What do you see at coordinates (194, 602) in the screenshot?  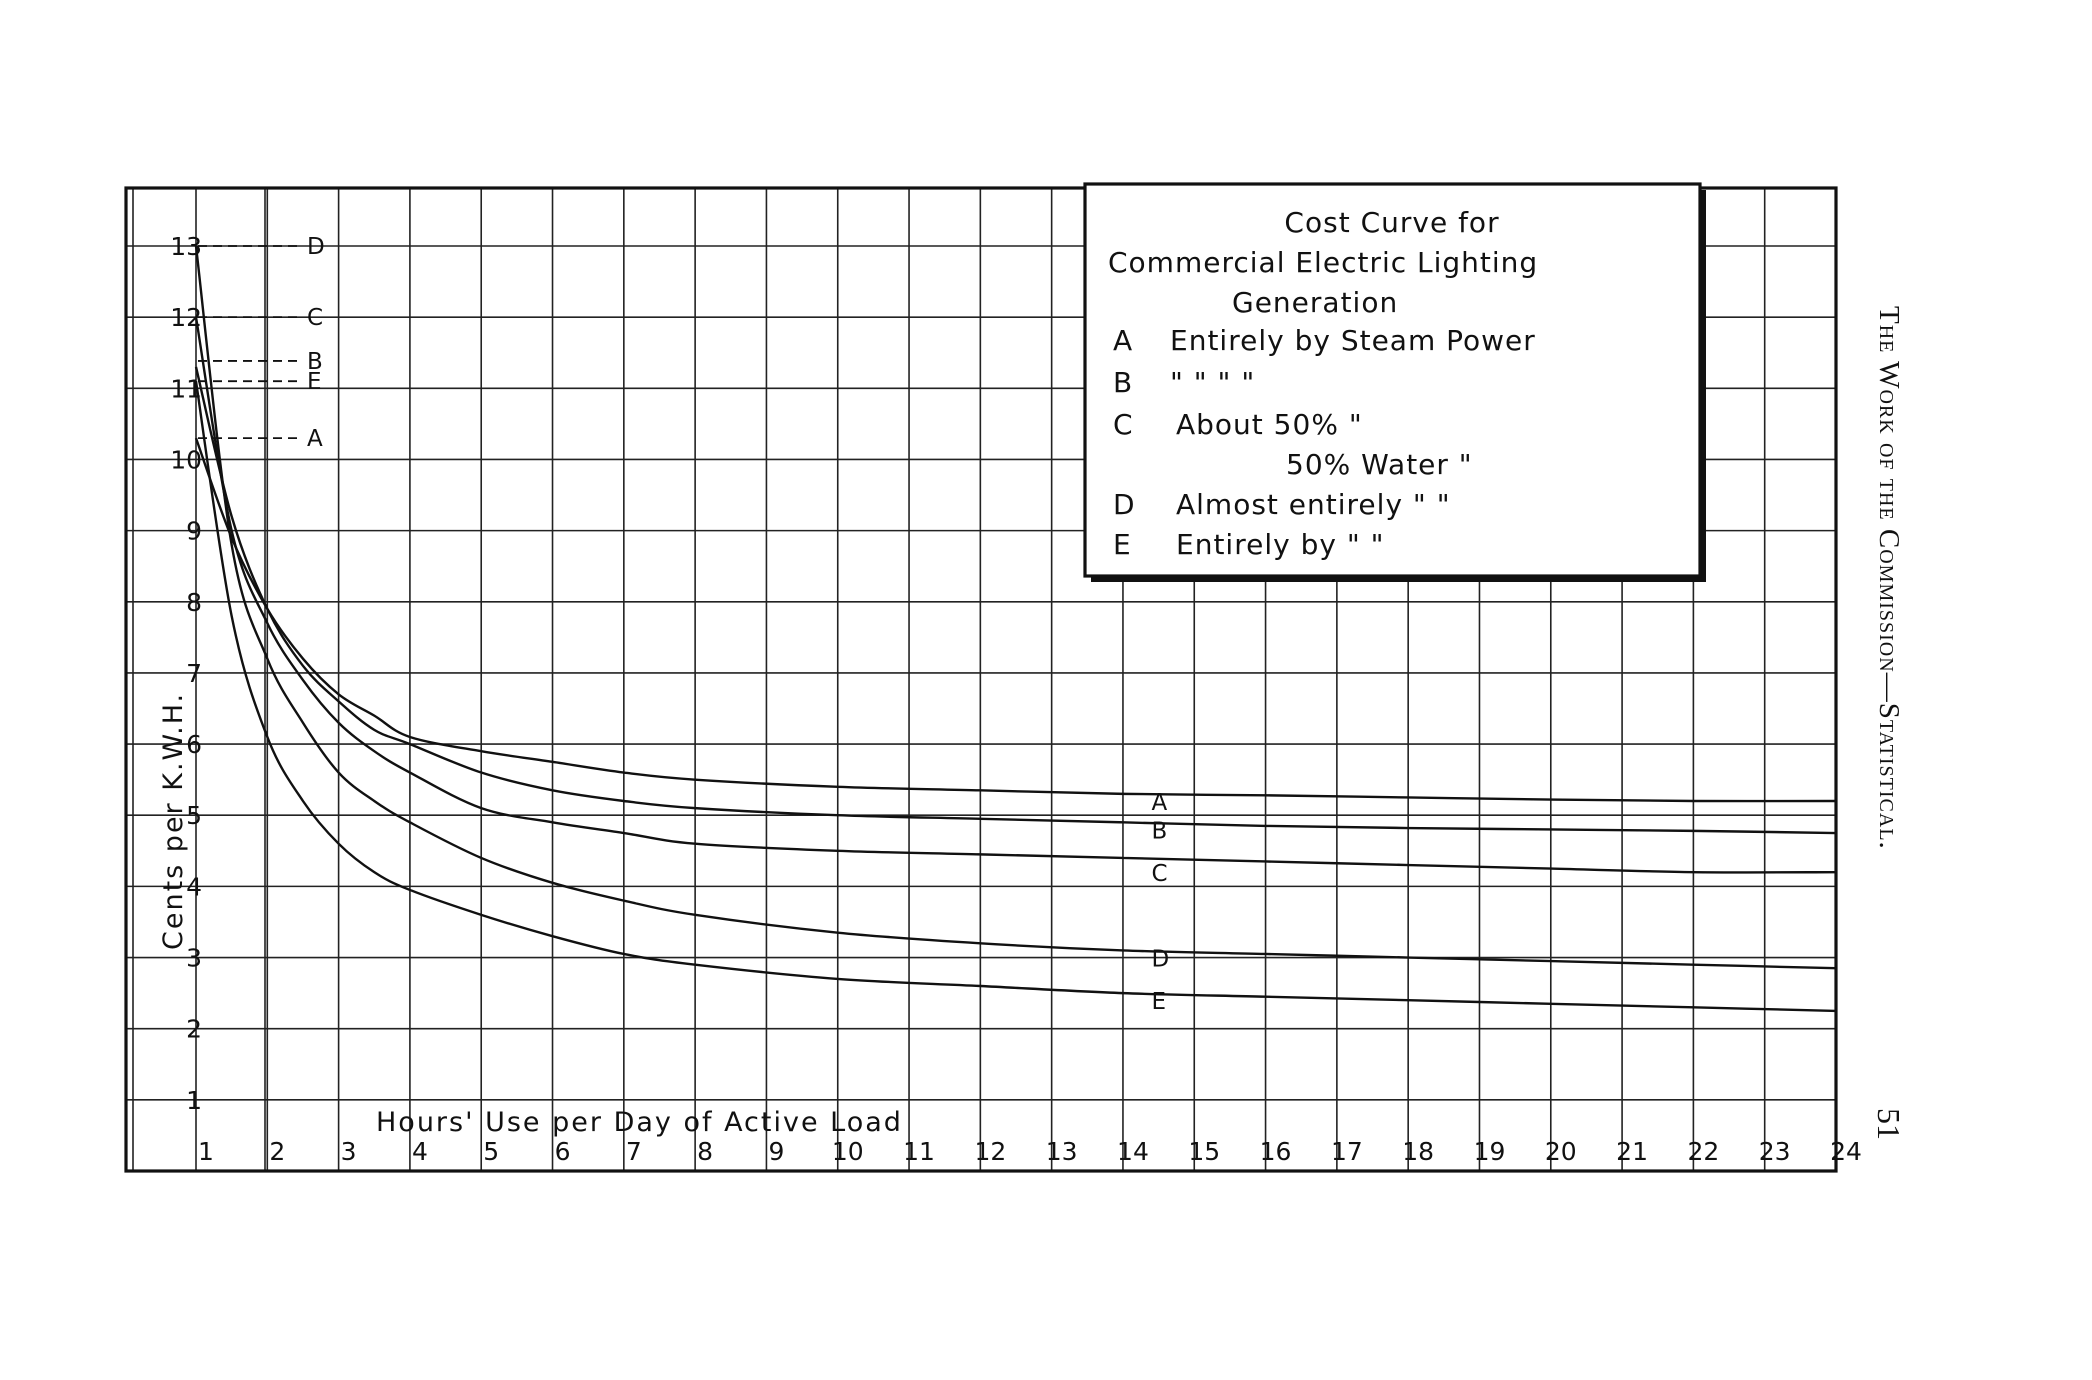 I see `y-tick-label: 8` at bounding box center [194, 602].